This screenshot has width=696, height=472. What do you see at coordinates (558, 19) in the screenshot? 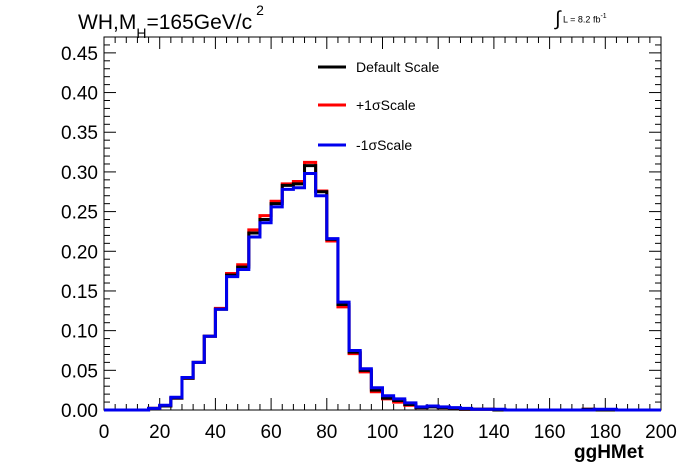
I see `integral-symbol: ∫` at bounding box center [558, 19].